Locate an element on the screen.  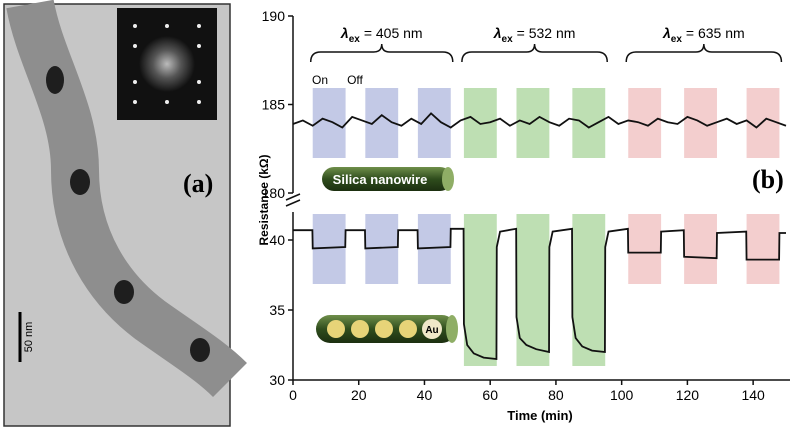
x-tick-label: 0 is located at coordinates (293, 395).